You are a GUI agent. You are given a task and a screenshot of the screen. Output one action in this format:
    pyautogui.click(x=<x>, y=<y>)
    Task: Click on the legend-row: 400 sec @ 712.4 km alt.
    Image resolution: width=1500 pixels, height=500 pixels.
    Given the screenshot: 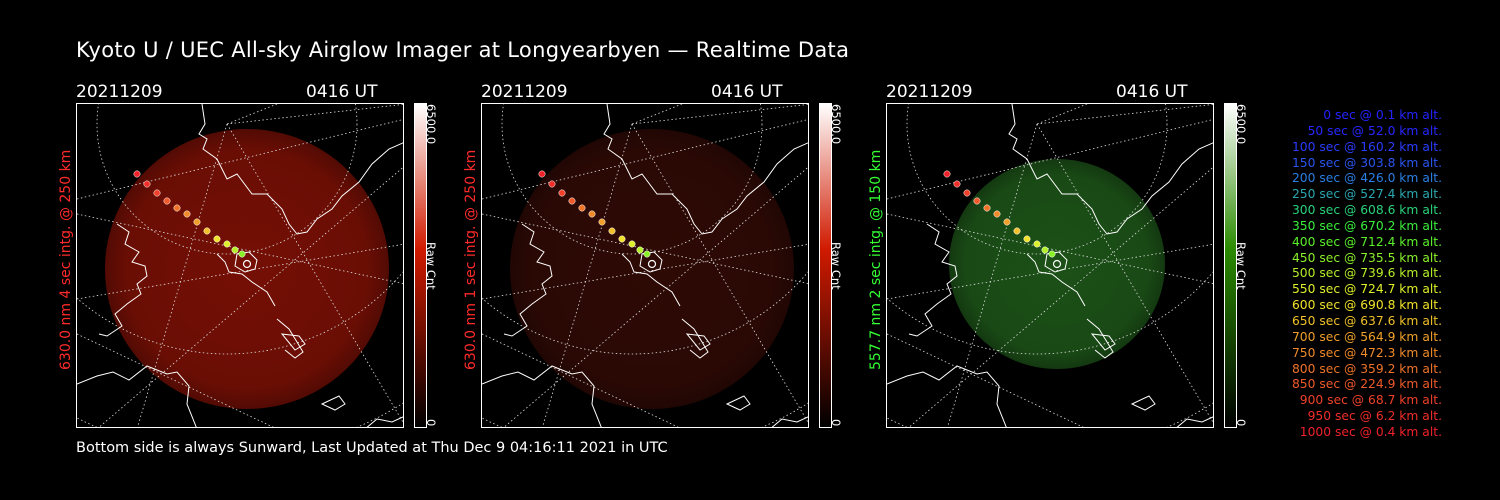 What is the action you would take?
    pyautogui.click(x=1366, y=241)
    